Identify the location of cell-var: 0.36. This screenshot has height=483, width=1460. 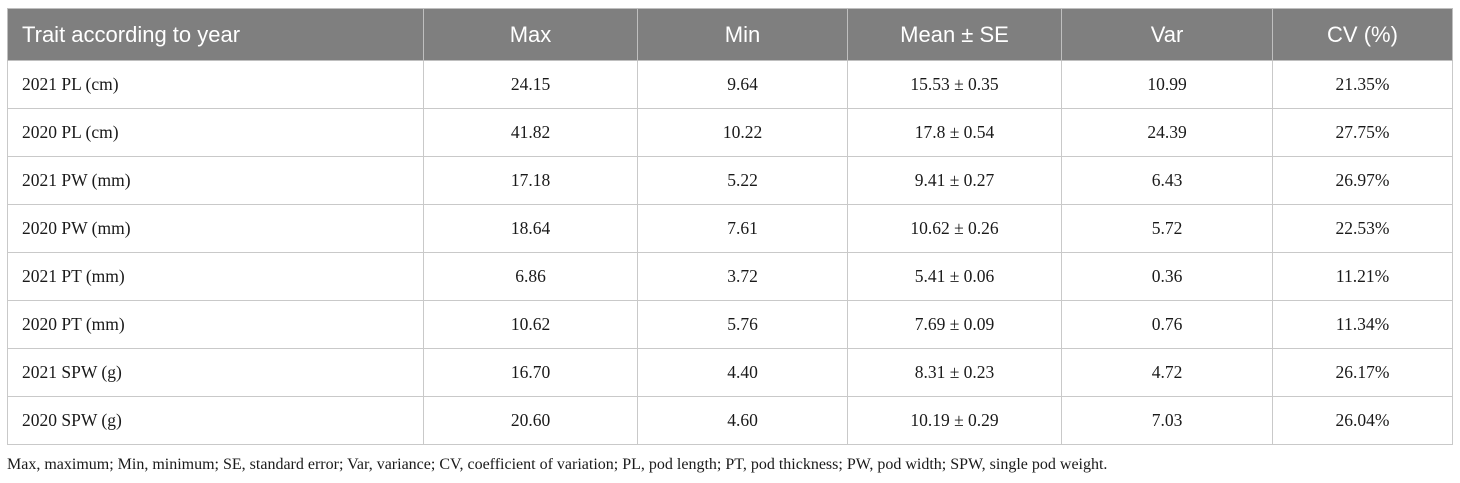
(1167, 276).